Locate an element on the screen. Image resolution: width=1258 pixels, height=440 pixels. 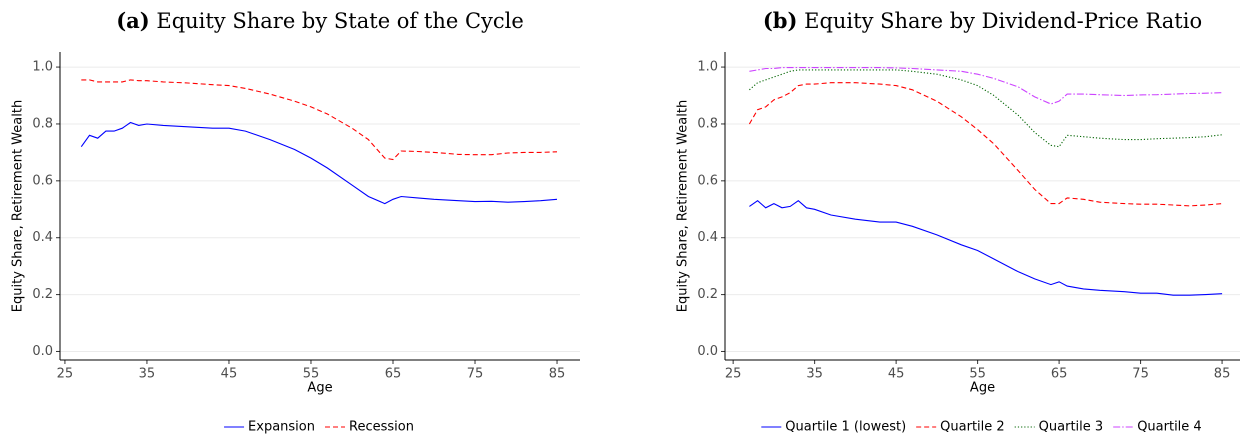
legend-label: Quartile 1 (lowest) is located at coordinates (845, 427).